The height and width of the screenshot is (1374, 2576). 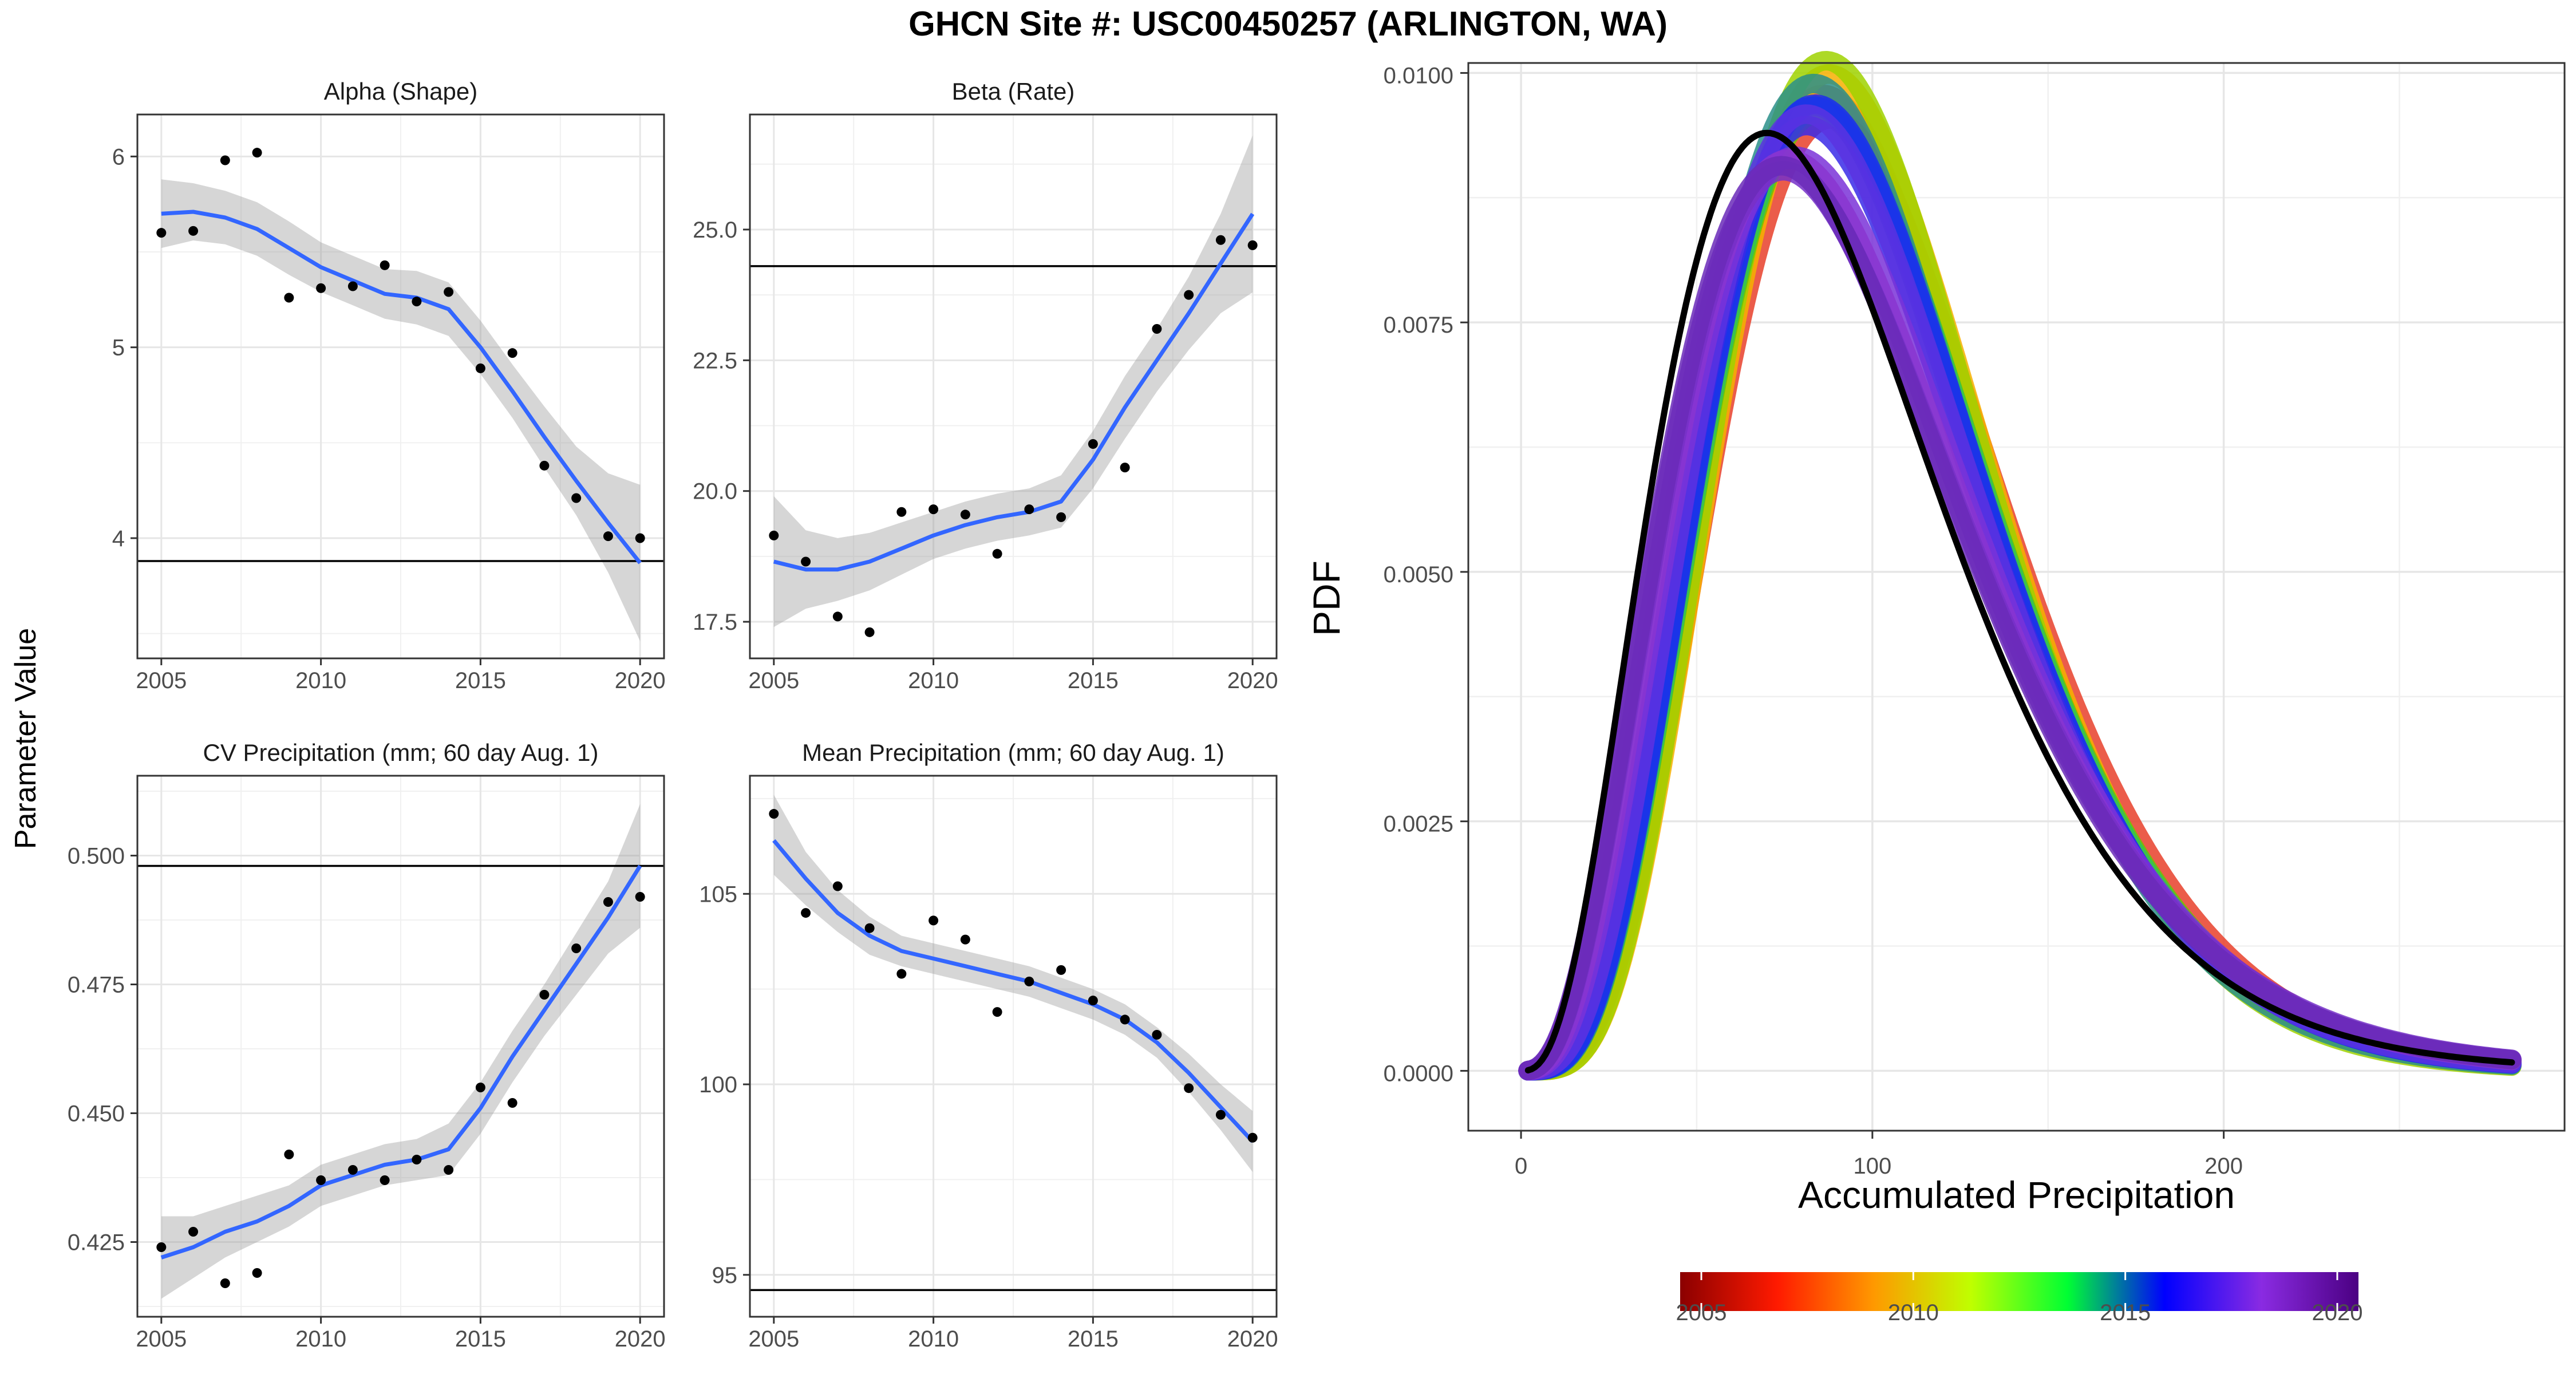 I want to click on figure-title: GHCN Site #: USC00450257 (ARLINGTON, WA), so click(x=1288, y=24).